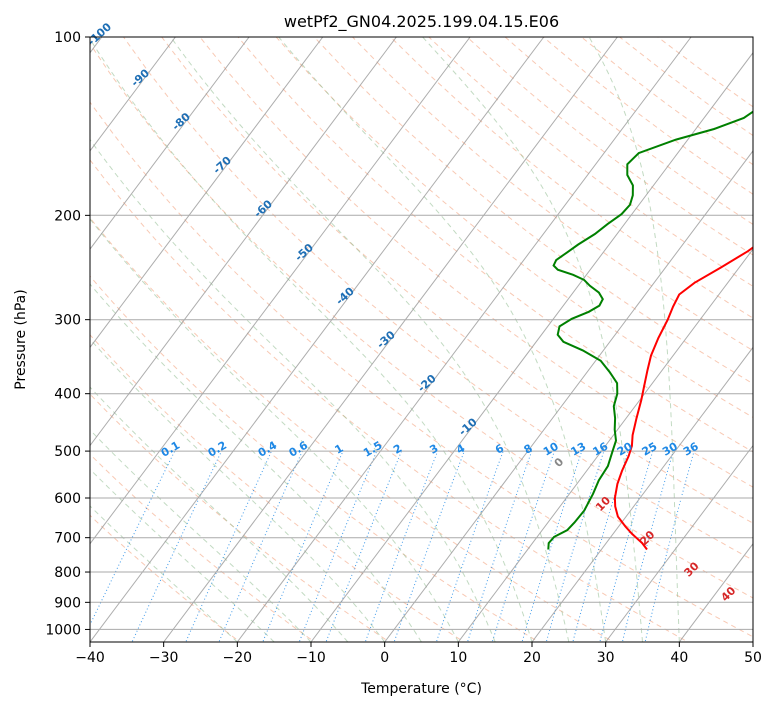 This screenshot has height=708, width=775. What do you see at coordinates (67, 38) in the screenshot?
I see `y-tick-label: 100` at bounding box center [67, 38].